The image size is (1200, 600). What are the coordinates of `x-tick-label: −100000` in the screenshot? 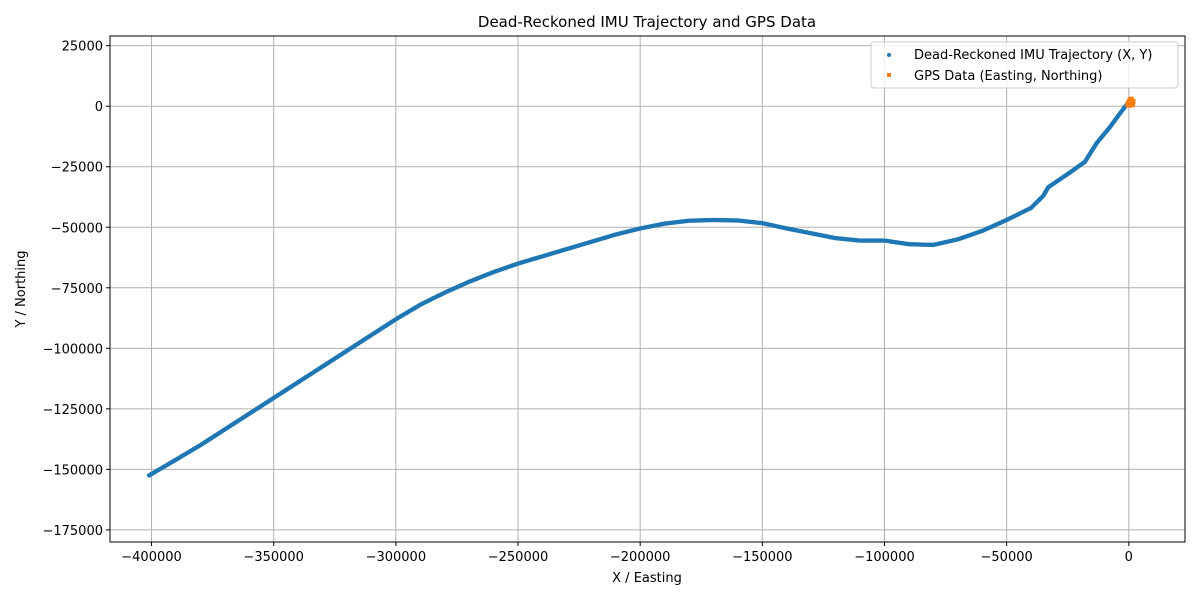 It's located at (884, 557).